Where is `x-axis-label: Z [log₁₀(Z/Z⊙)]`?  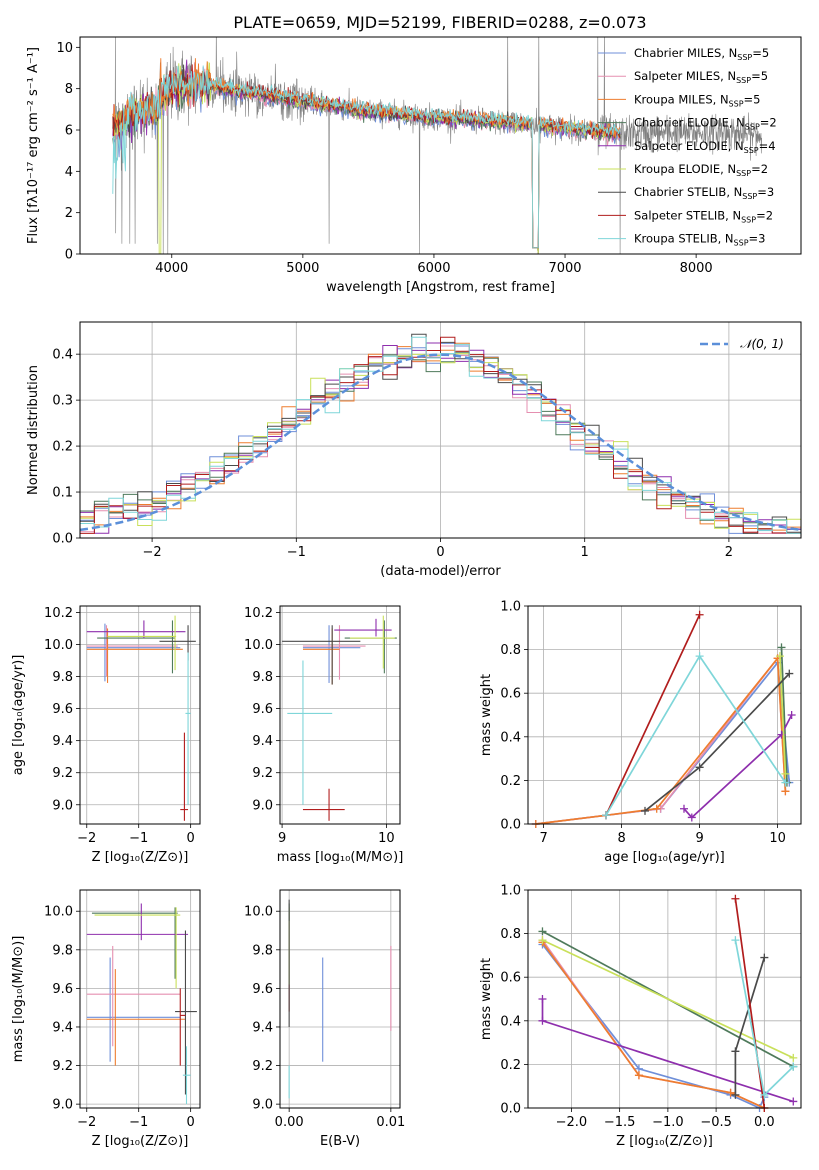
x-axis-label: Z [log₁₀(Z/Z⊙)] is located at coordinates (140, 1141).